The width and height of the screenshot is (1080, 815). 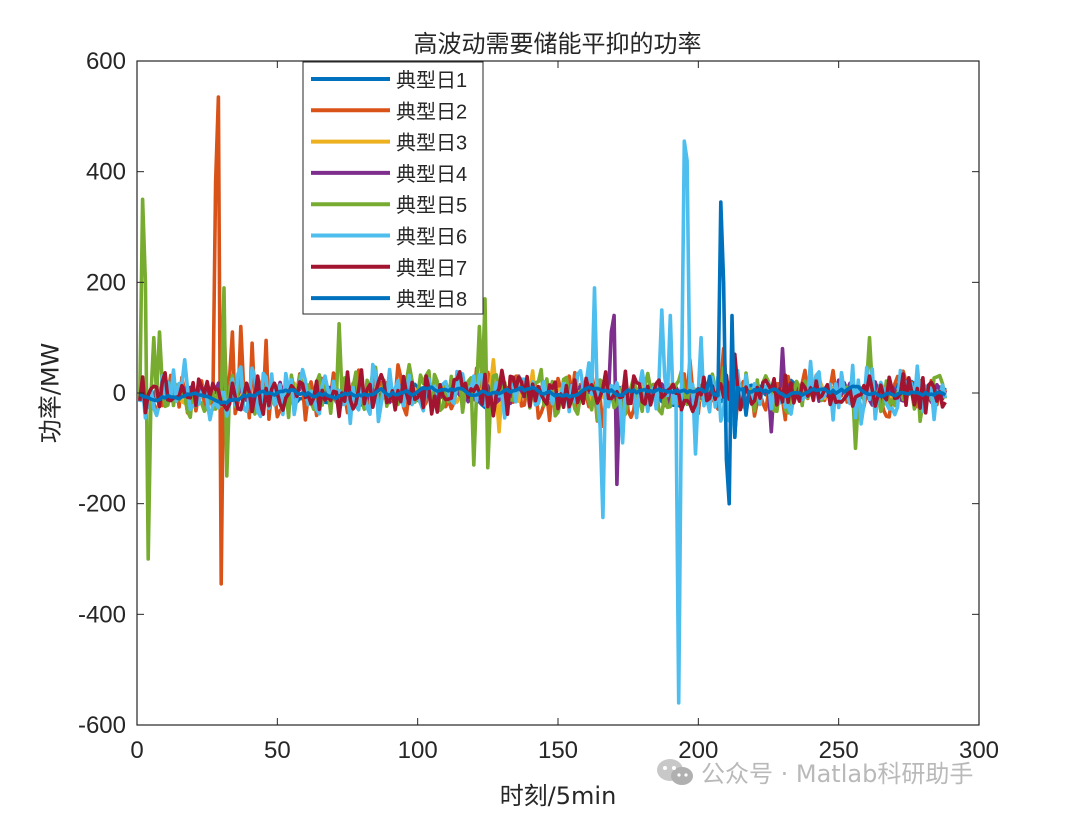 What do you see at coordinates (102, 504) in the screenshot?
I see `y-tick-label: -200` at bounding box center [102, 504].